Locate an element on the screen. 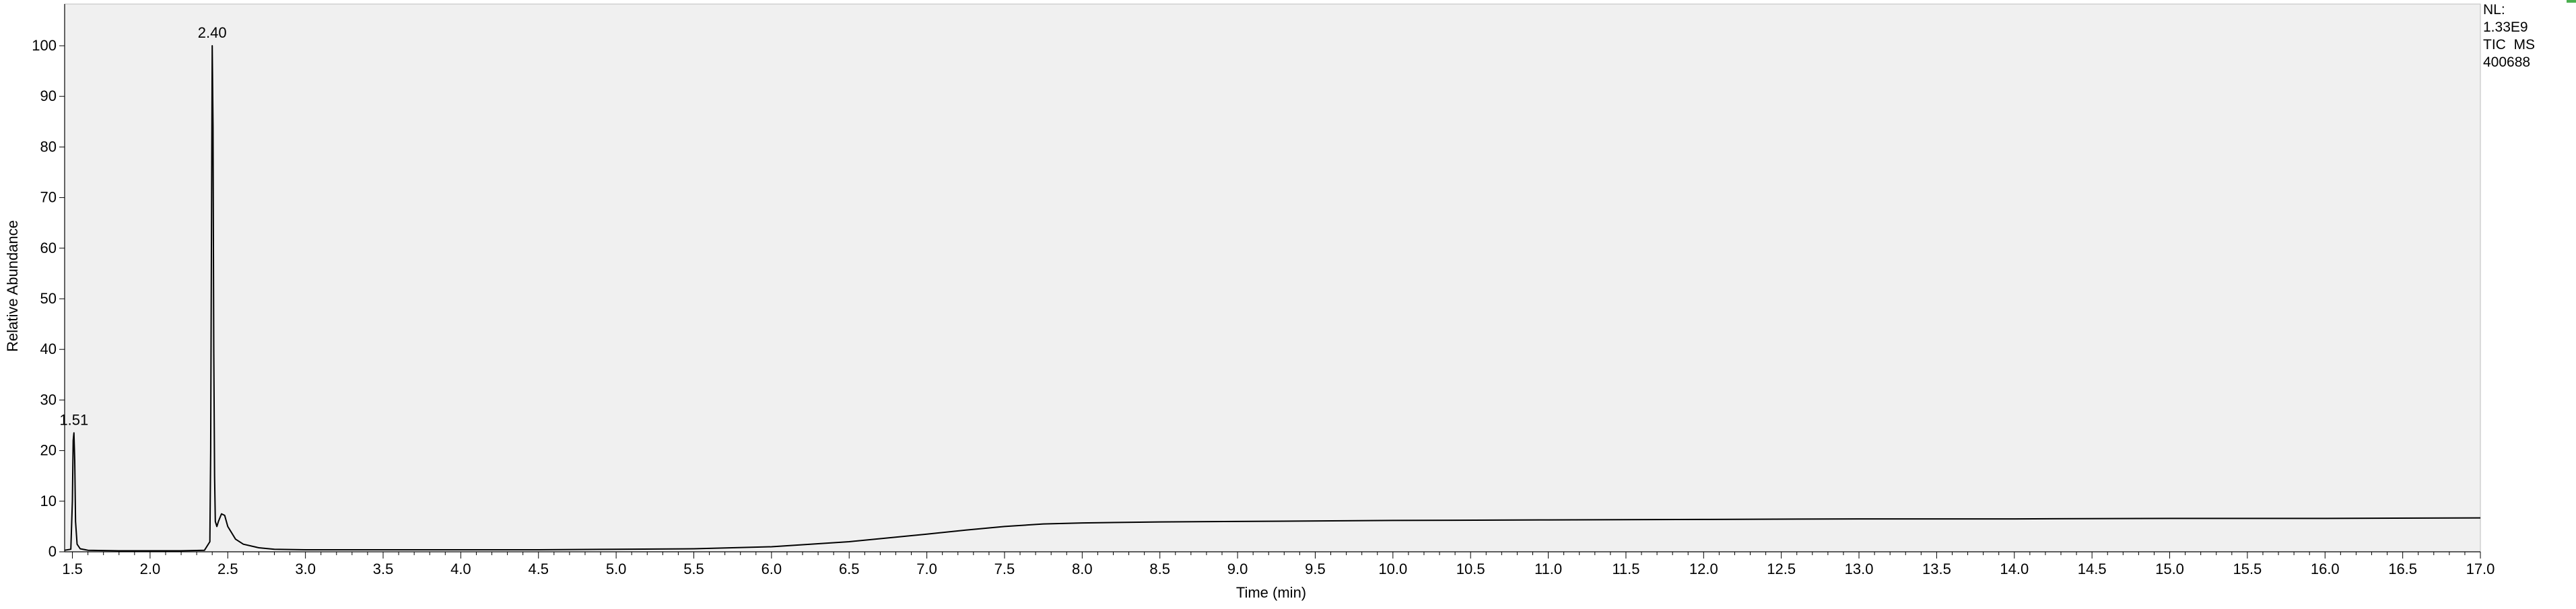  nl-value: 1.33E9 is located at coordinates (2505, 28).